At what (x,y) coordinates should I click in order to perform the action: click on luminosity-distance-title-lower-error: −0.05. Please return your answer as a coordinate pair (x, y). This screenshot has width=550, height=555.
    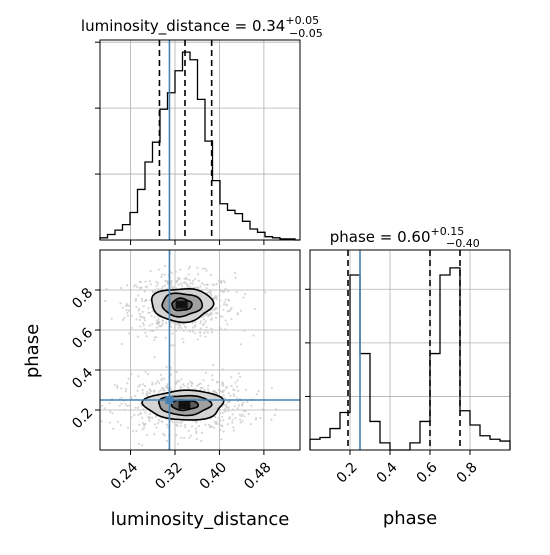
    Looking at the image, I should click on (306, 33).